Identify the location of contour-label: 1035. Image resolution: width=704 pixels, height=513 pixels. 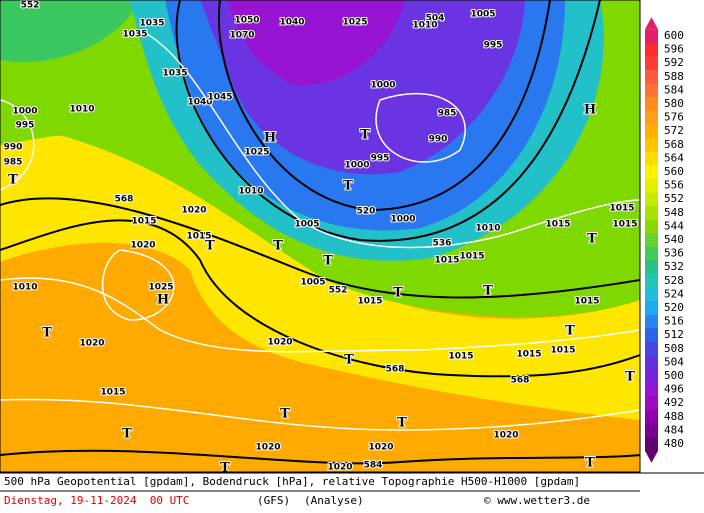
(151, 24).